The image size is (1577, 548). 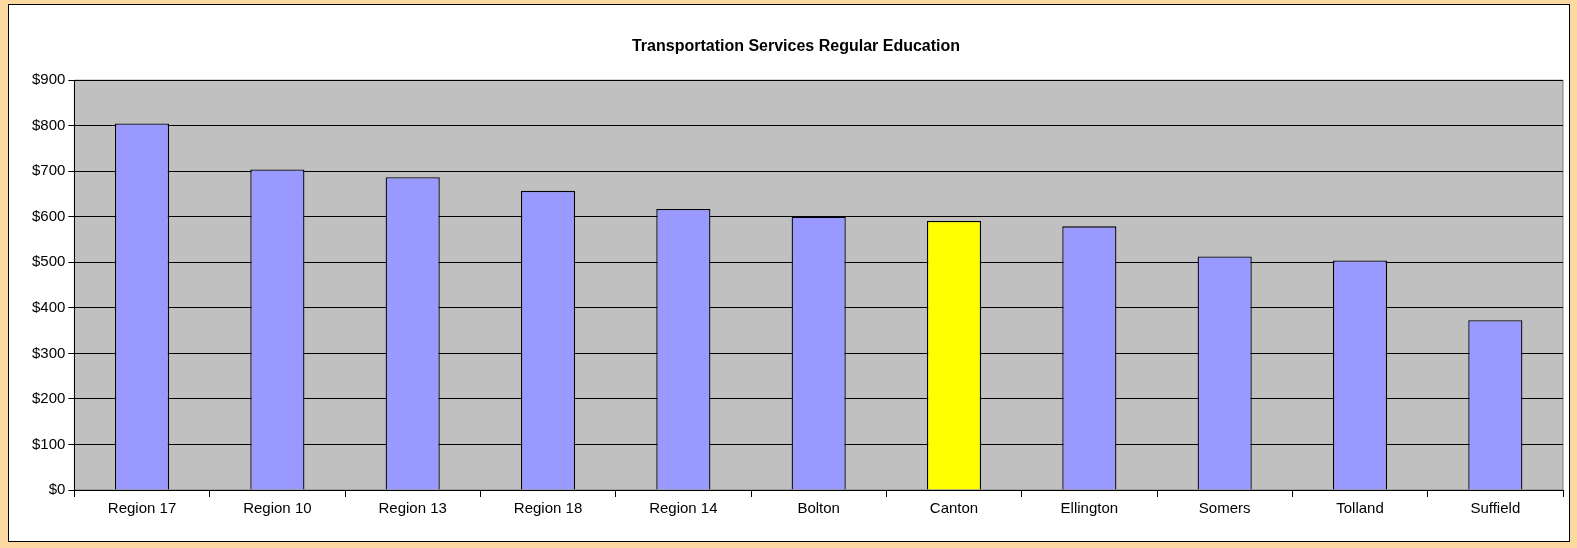 What do you see at coordinates (1224, 508) in the screenshot?
I see `x-tick-label: Somers` at bounding box center [1224, 508].